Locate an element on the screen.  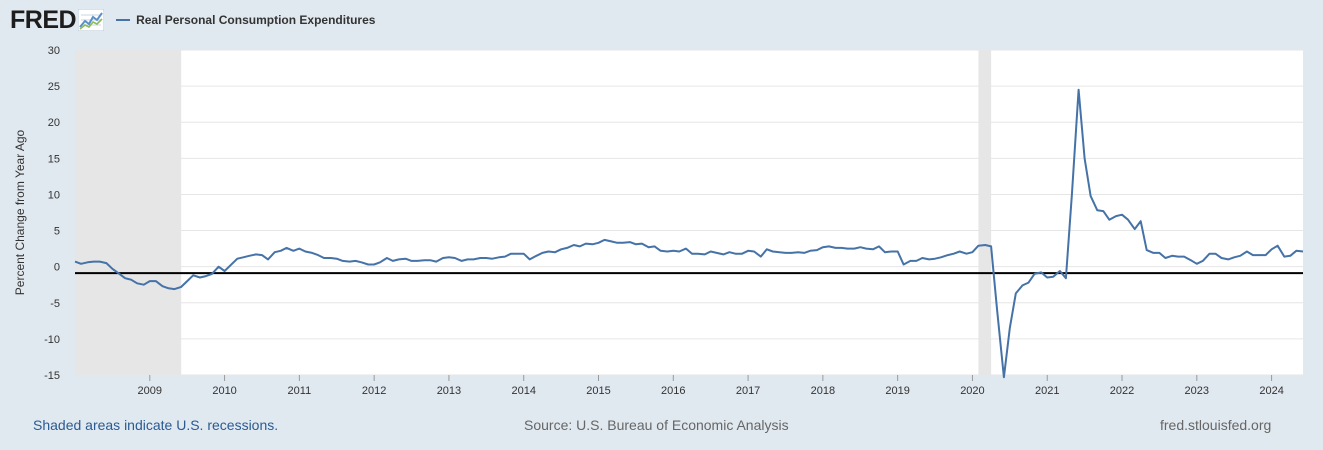
y-tick-label: 15 is located at coordinates (54, 159).